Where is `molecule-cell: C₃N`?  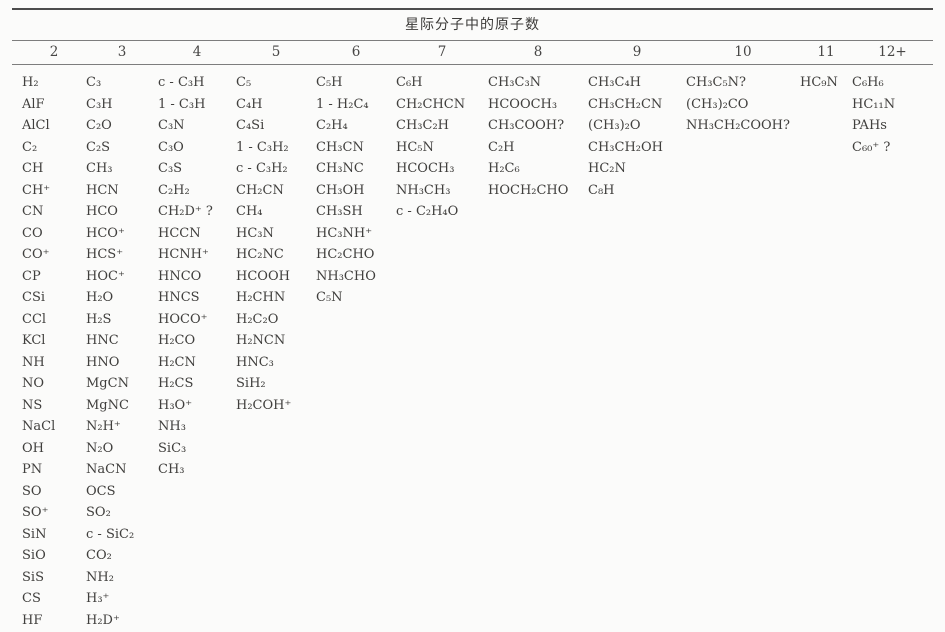
molecule-cell: C₃N is located at coordinates (171, 125).